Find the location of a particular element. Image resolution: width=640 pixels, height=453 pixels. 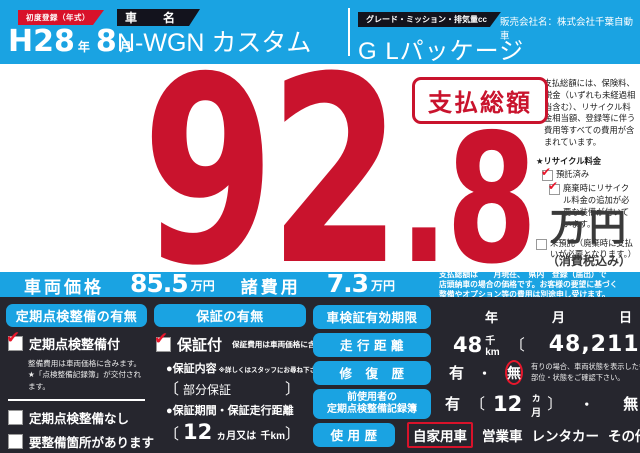

record-book-months-unit: ヵ月 is located at coordinates (536, 405).